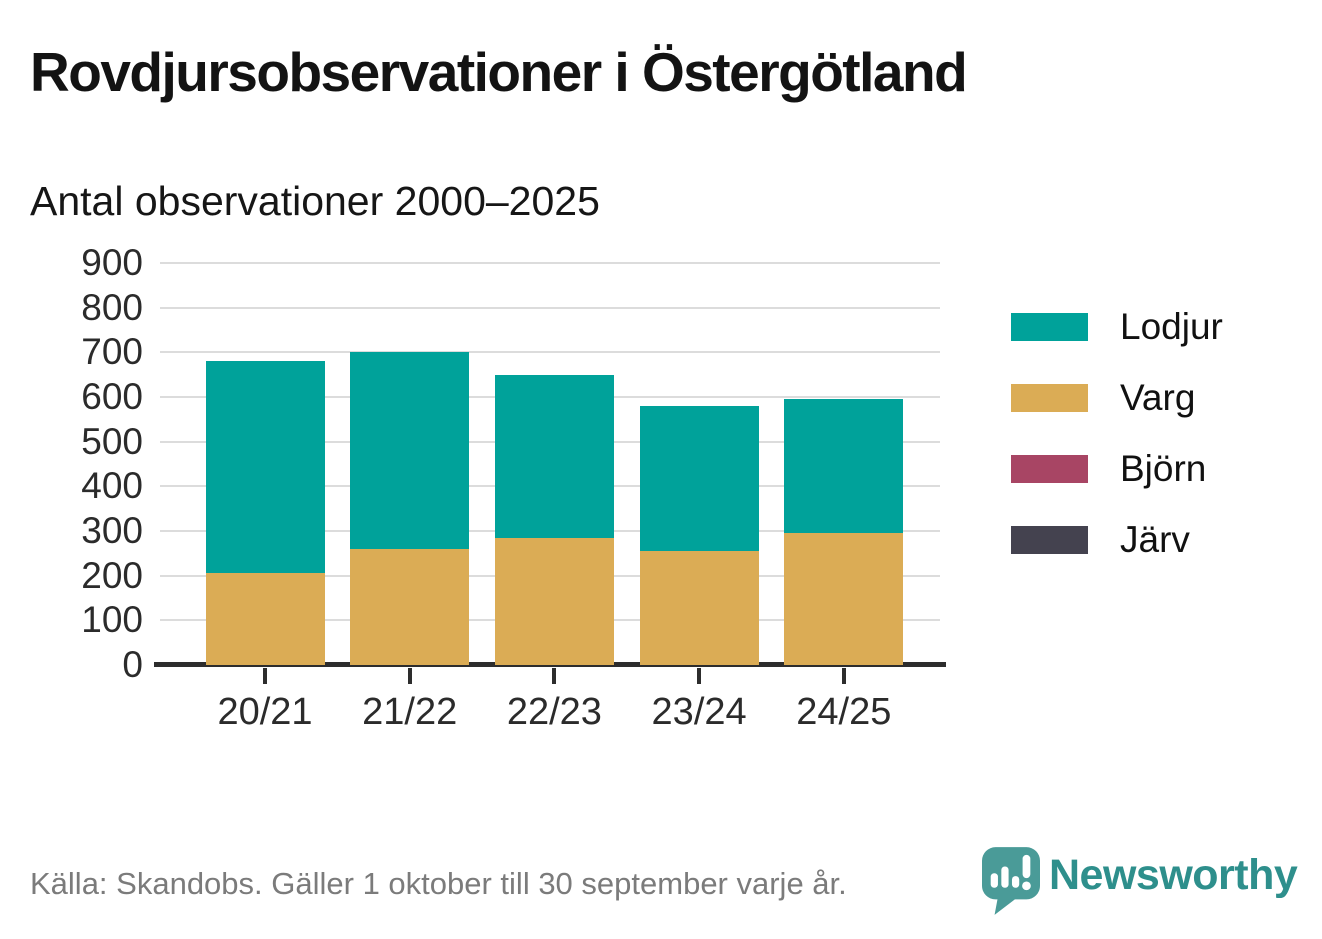  What do you see at coordinates (1011, 881) in the screenshot?
I see `newsworthy-bars-icon` at bounding box center [1011, 881].